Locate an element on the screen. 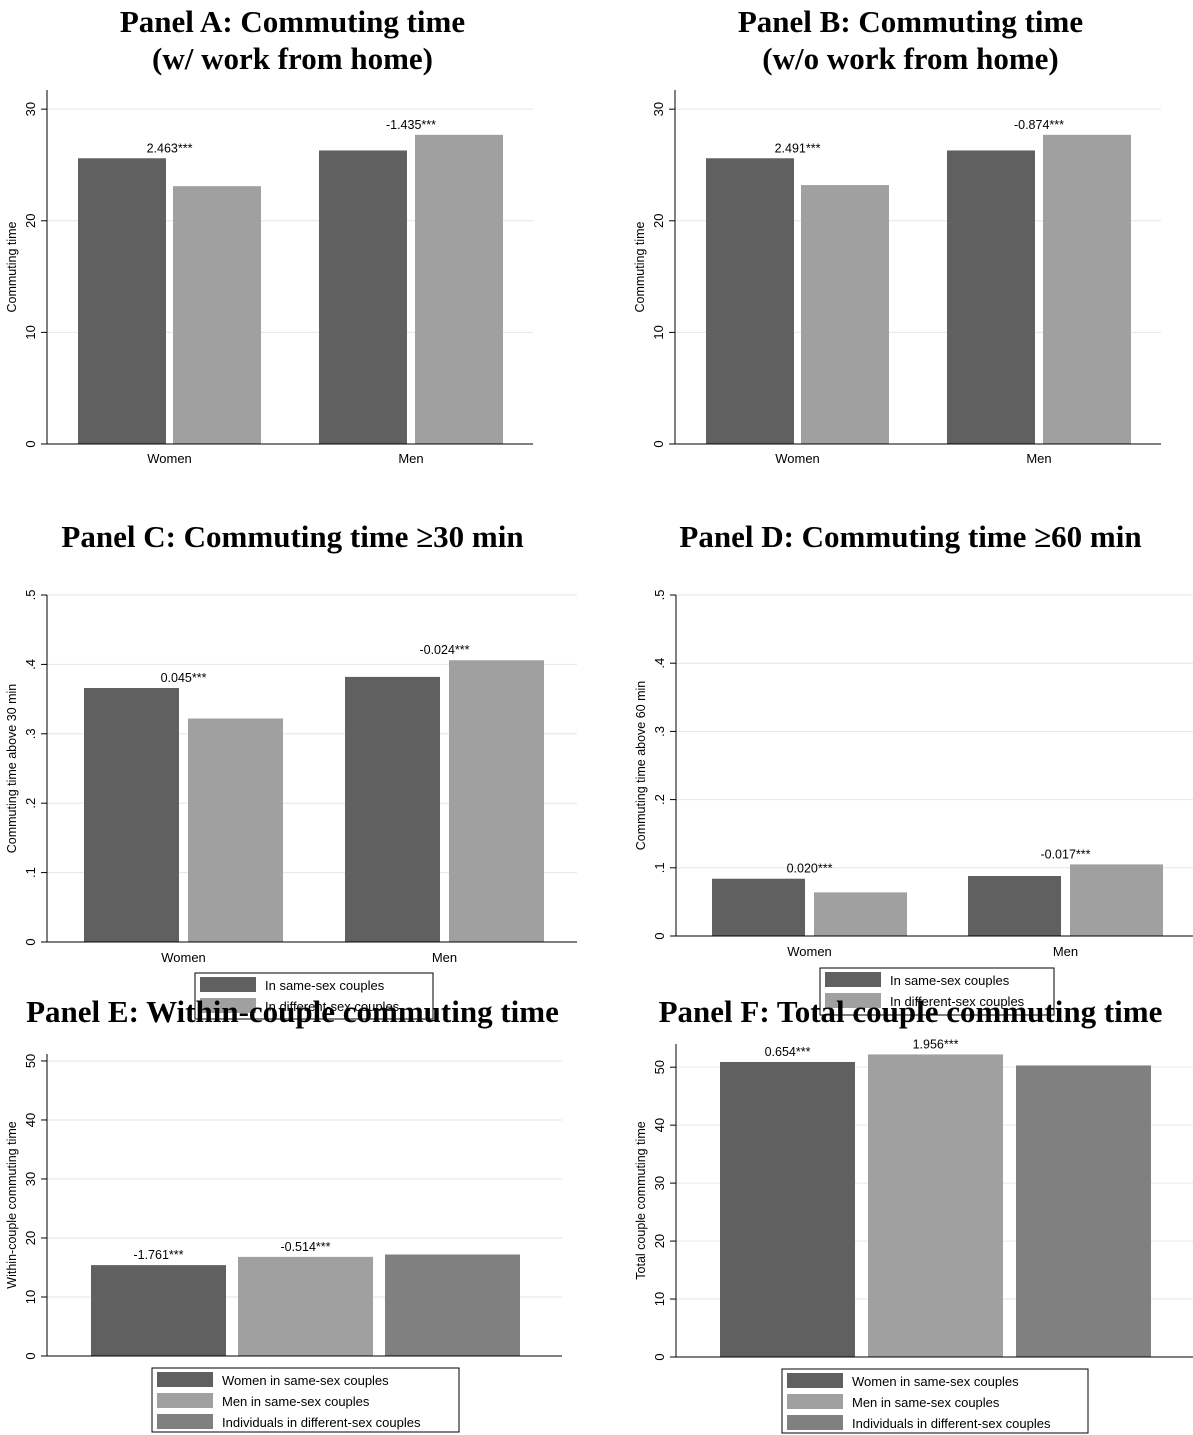 This screenshot has height=1435, width=1193. y-axis-label: Commuting time above 60 min is located at coordinates (641, 766).